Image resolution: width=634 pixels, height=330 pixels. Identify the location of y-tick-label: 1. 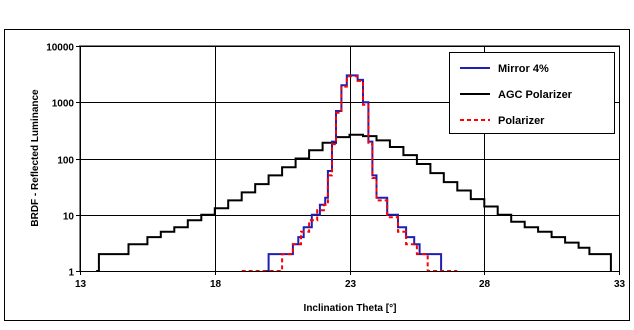
(71, 273).